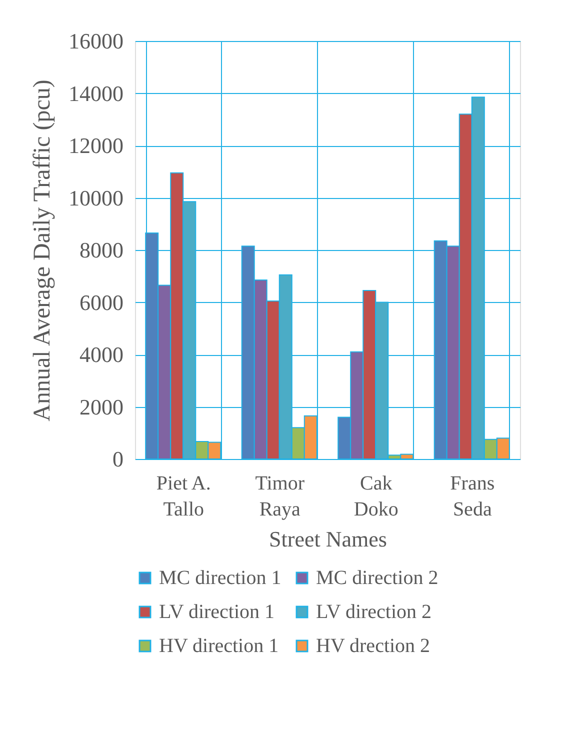  What do you see at coordinates (220, 578) in the screenshot?
I see `legend-label: MC direction 1` at bounding box center [220, 578].